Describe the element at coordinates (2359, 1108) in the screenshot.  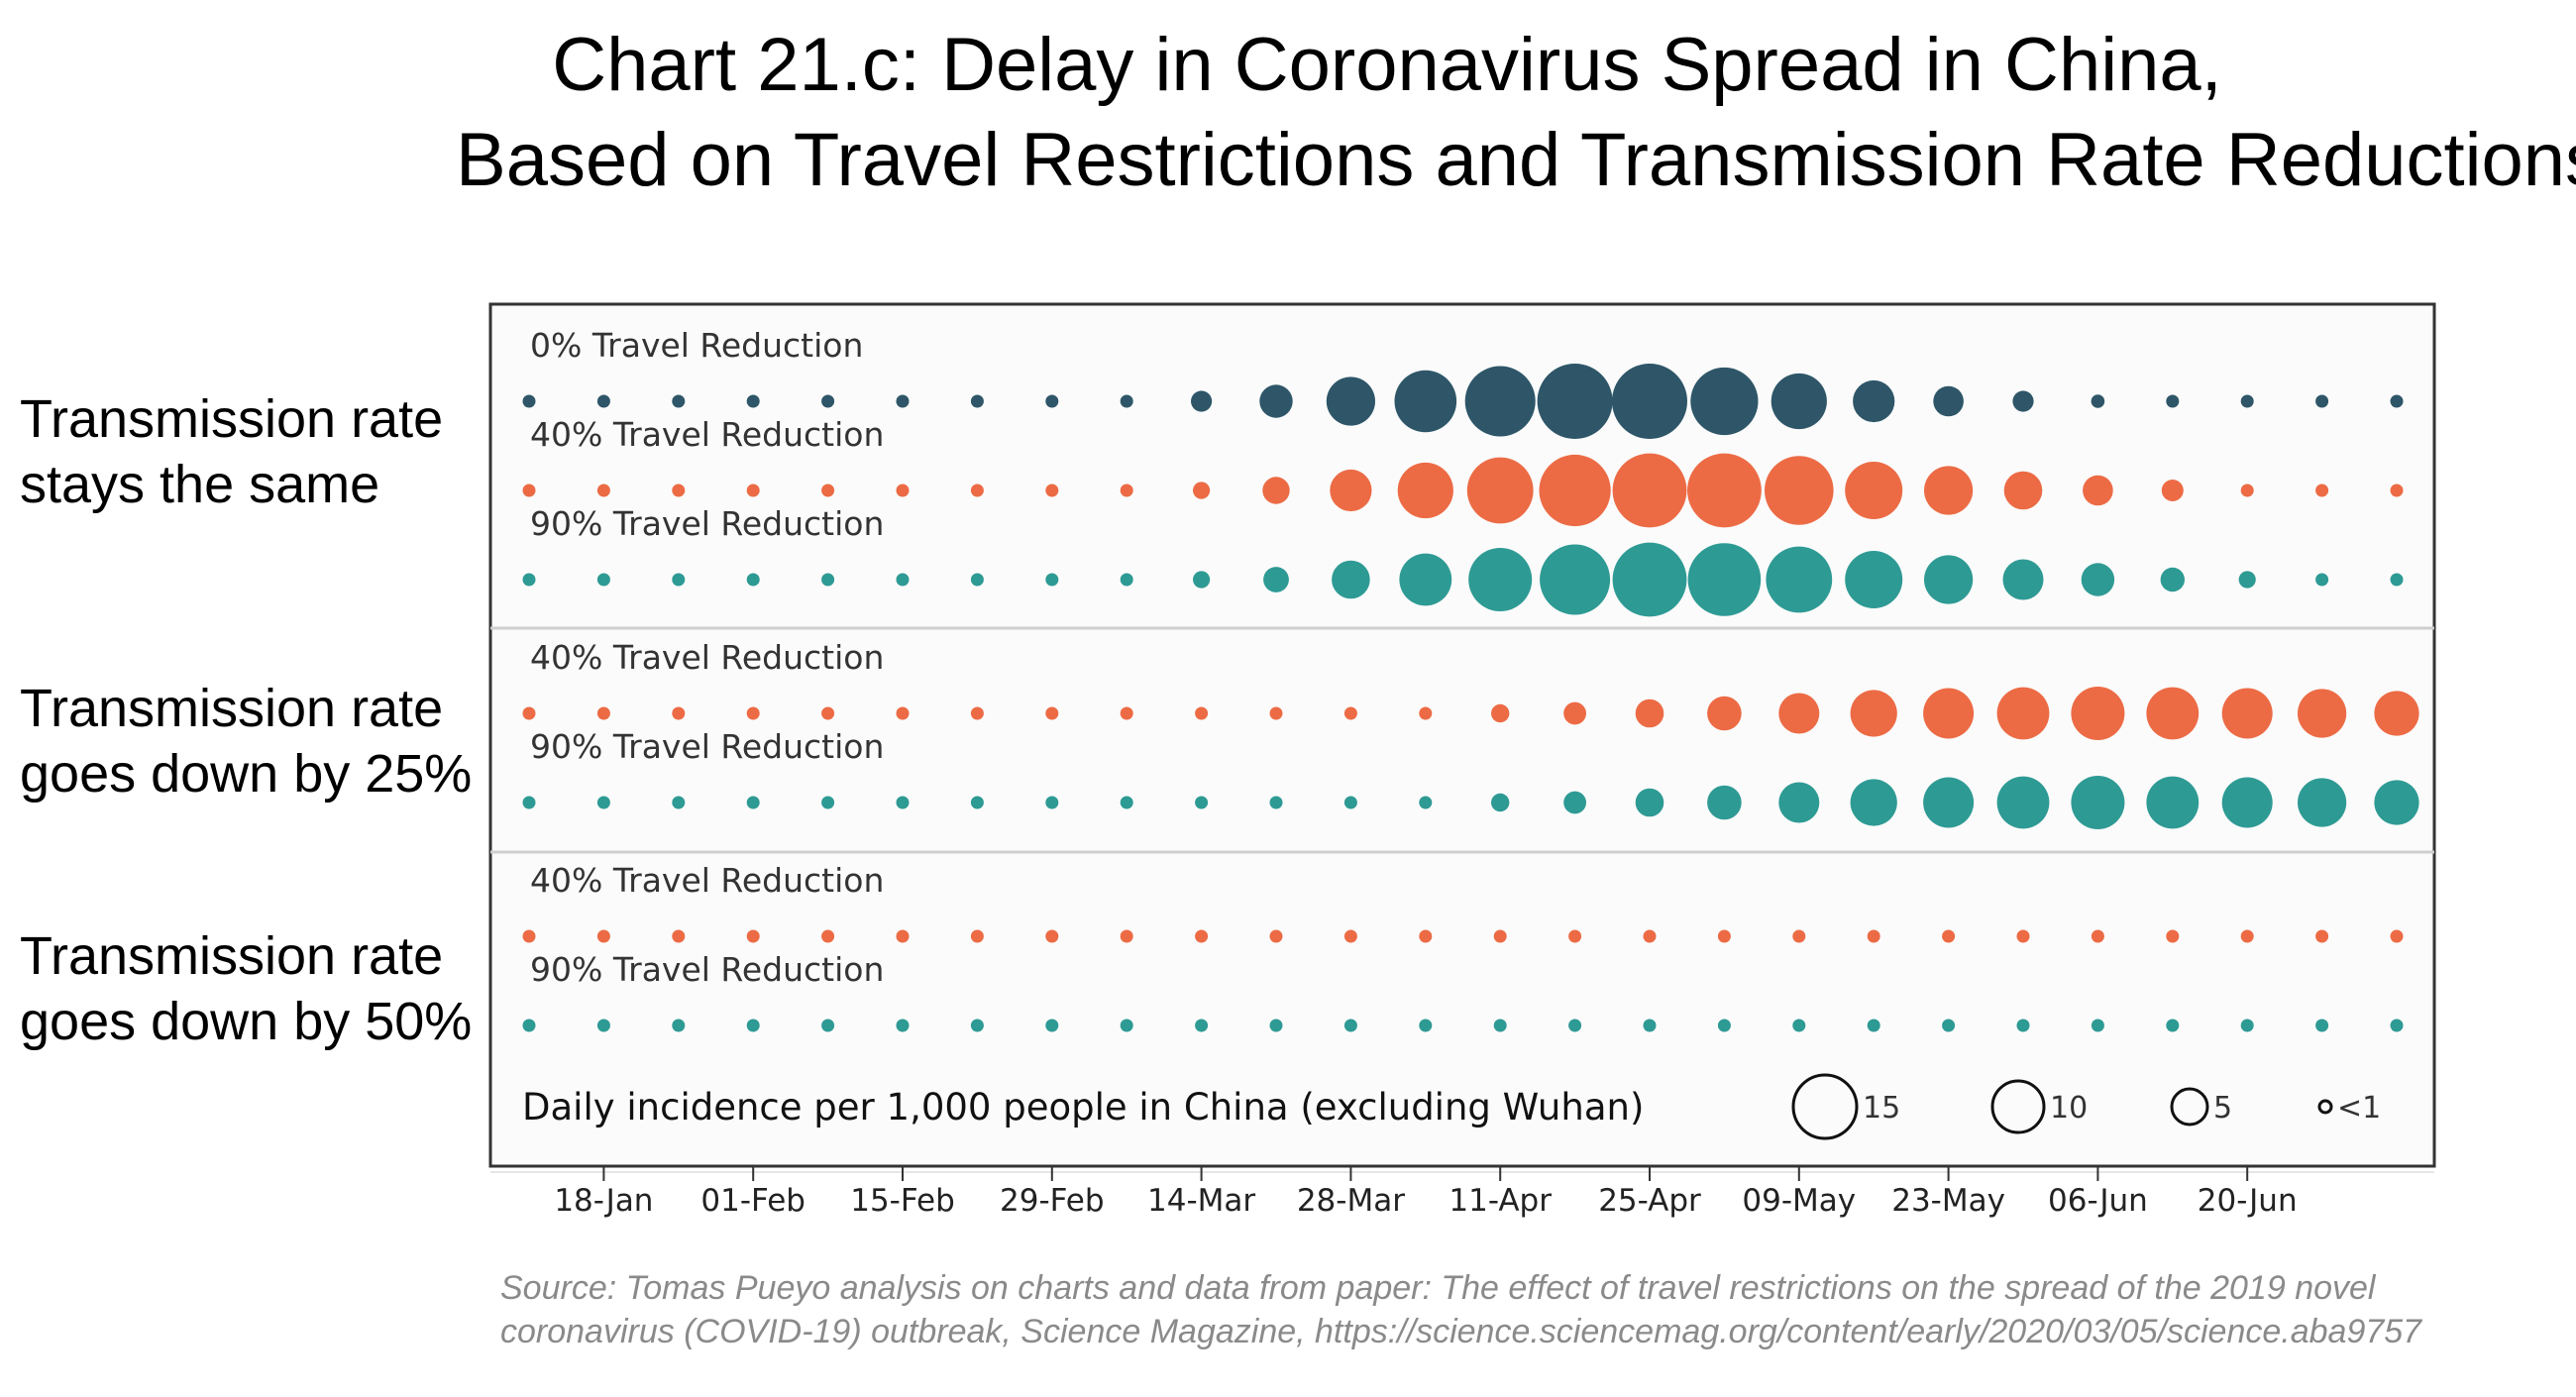
I see `legend-label: <1` at that location.